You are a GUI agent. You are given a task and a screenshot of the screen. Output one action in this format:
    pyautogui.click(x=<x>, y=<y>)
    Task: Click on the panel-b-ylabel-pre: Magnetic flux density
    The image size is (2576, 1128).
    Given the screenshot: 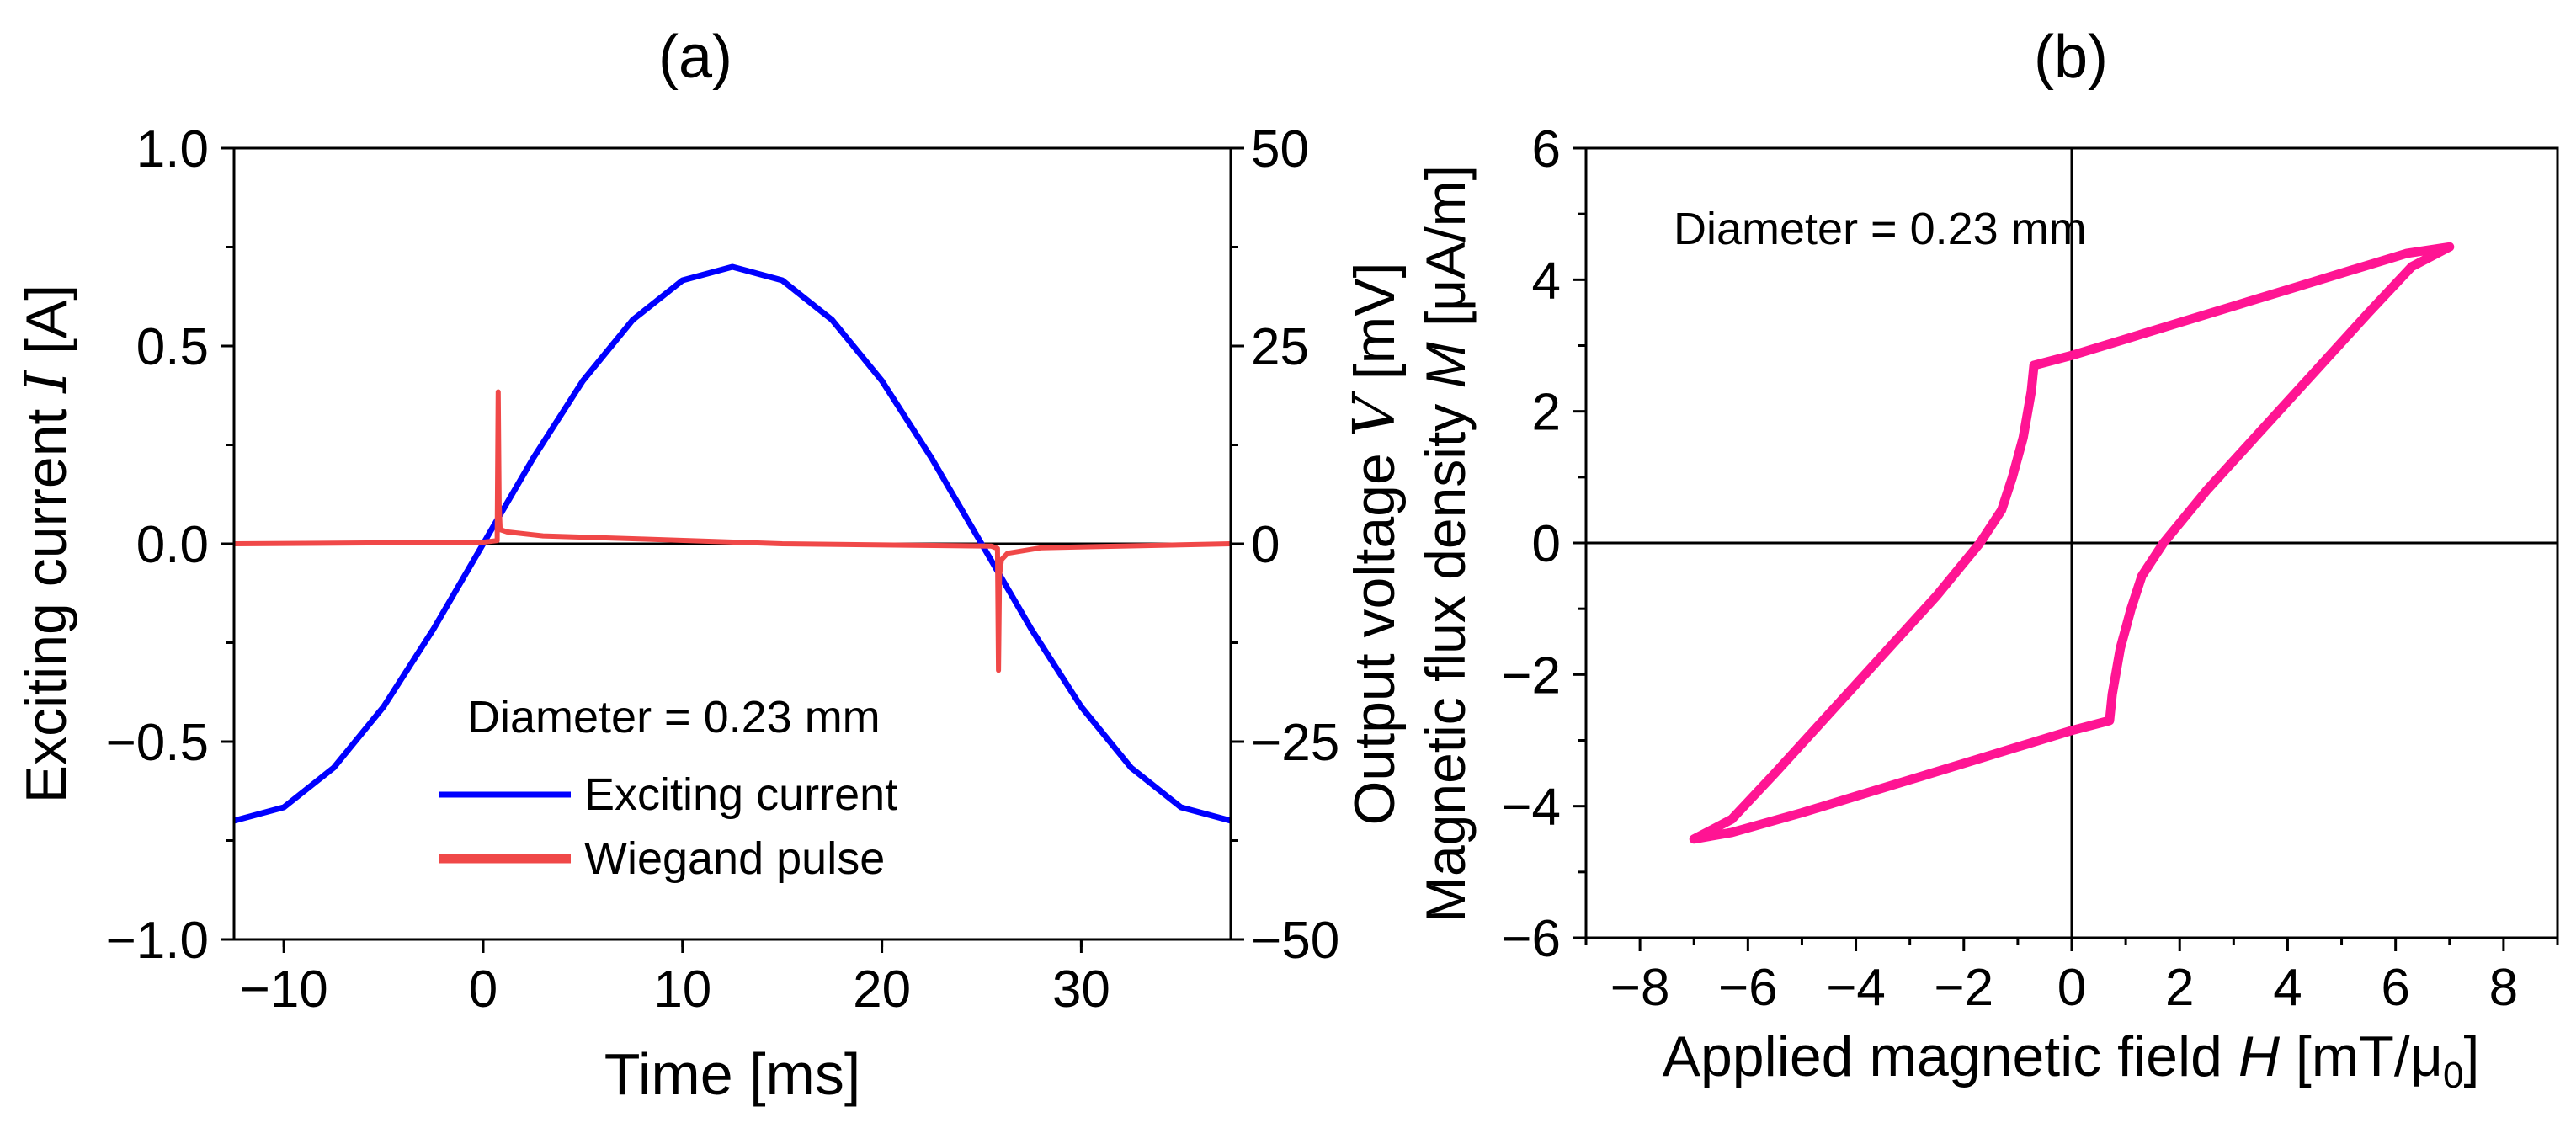 What is the action you would take?
    pyautogui.click(x=1446, y=655)
    